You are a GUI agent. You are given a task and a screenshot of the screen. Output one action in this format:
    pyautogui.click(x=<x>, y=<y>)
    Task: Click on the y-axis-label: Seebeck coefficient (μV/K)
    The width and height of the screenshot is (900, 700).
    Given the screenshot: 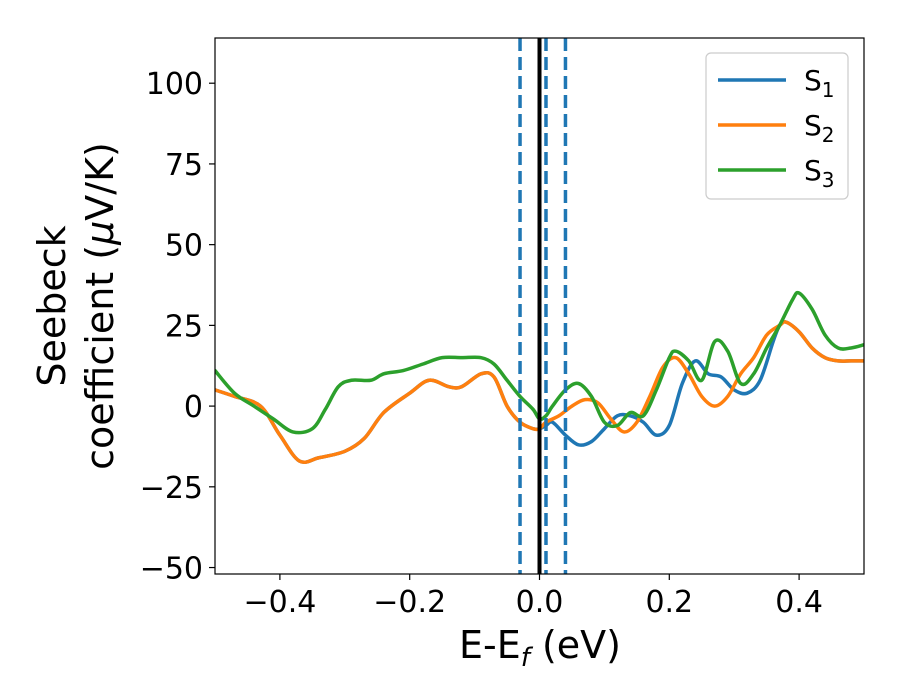 What is the action you would take?
    pyautogui.click(x=76, y=306)
    